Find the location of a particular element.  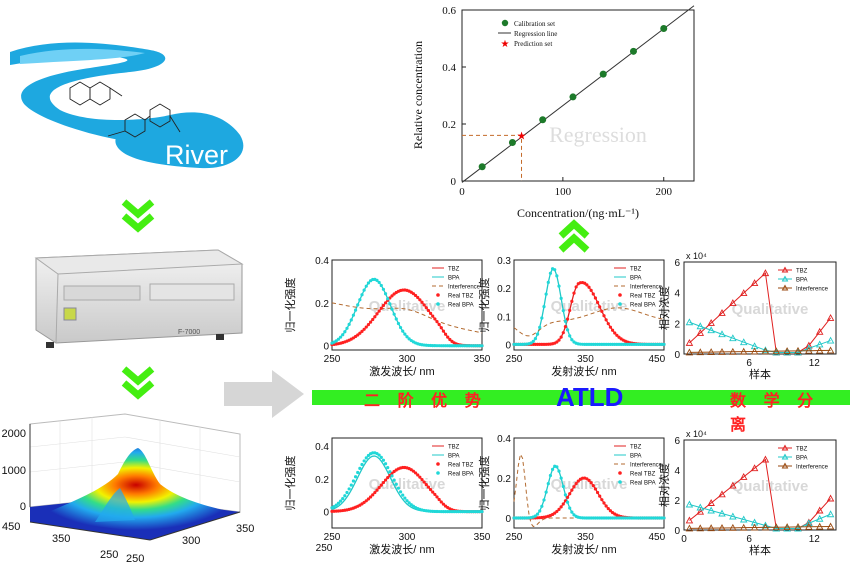

regression-y-tick: 0.2 is located at coordinates (449, 125).